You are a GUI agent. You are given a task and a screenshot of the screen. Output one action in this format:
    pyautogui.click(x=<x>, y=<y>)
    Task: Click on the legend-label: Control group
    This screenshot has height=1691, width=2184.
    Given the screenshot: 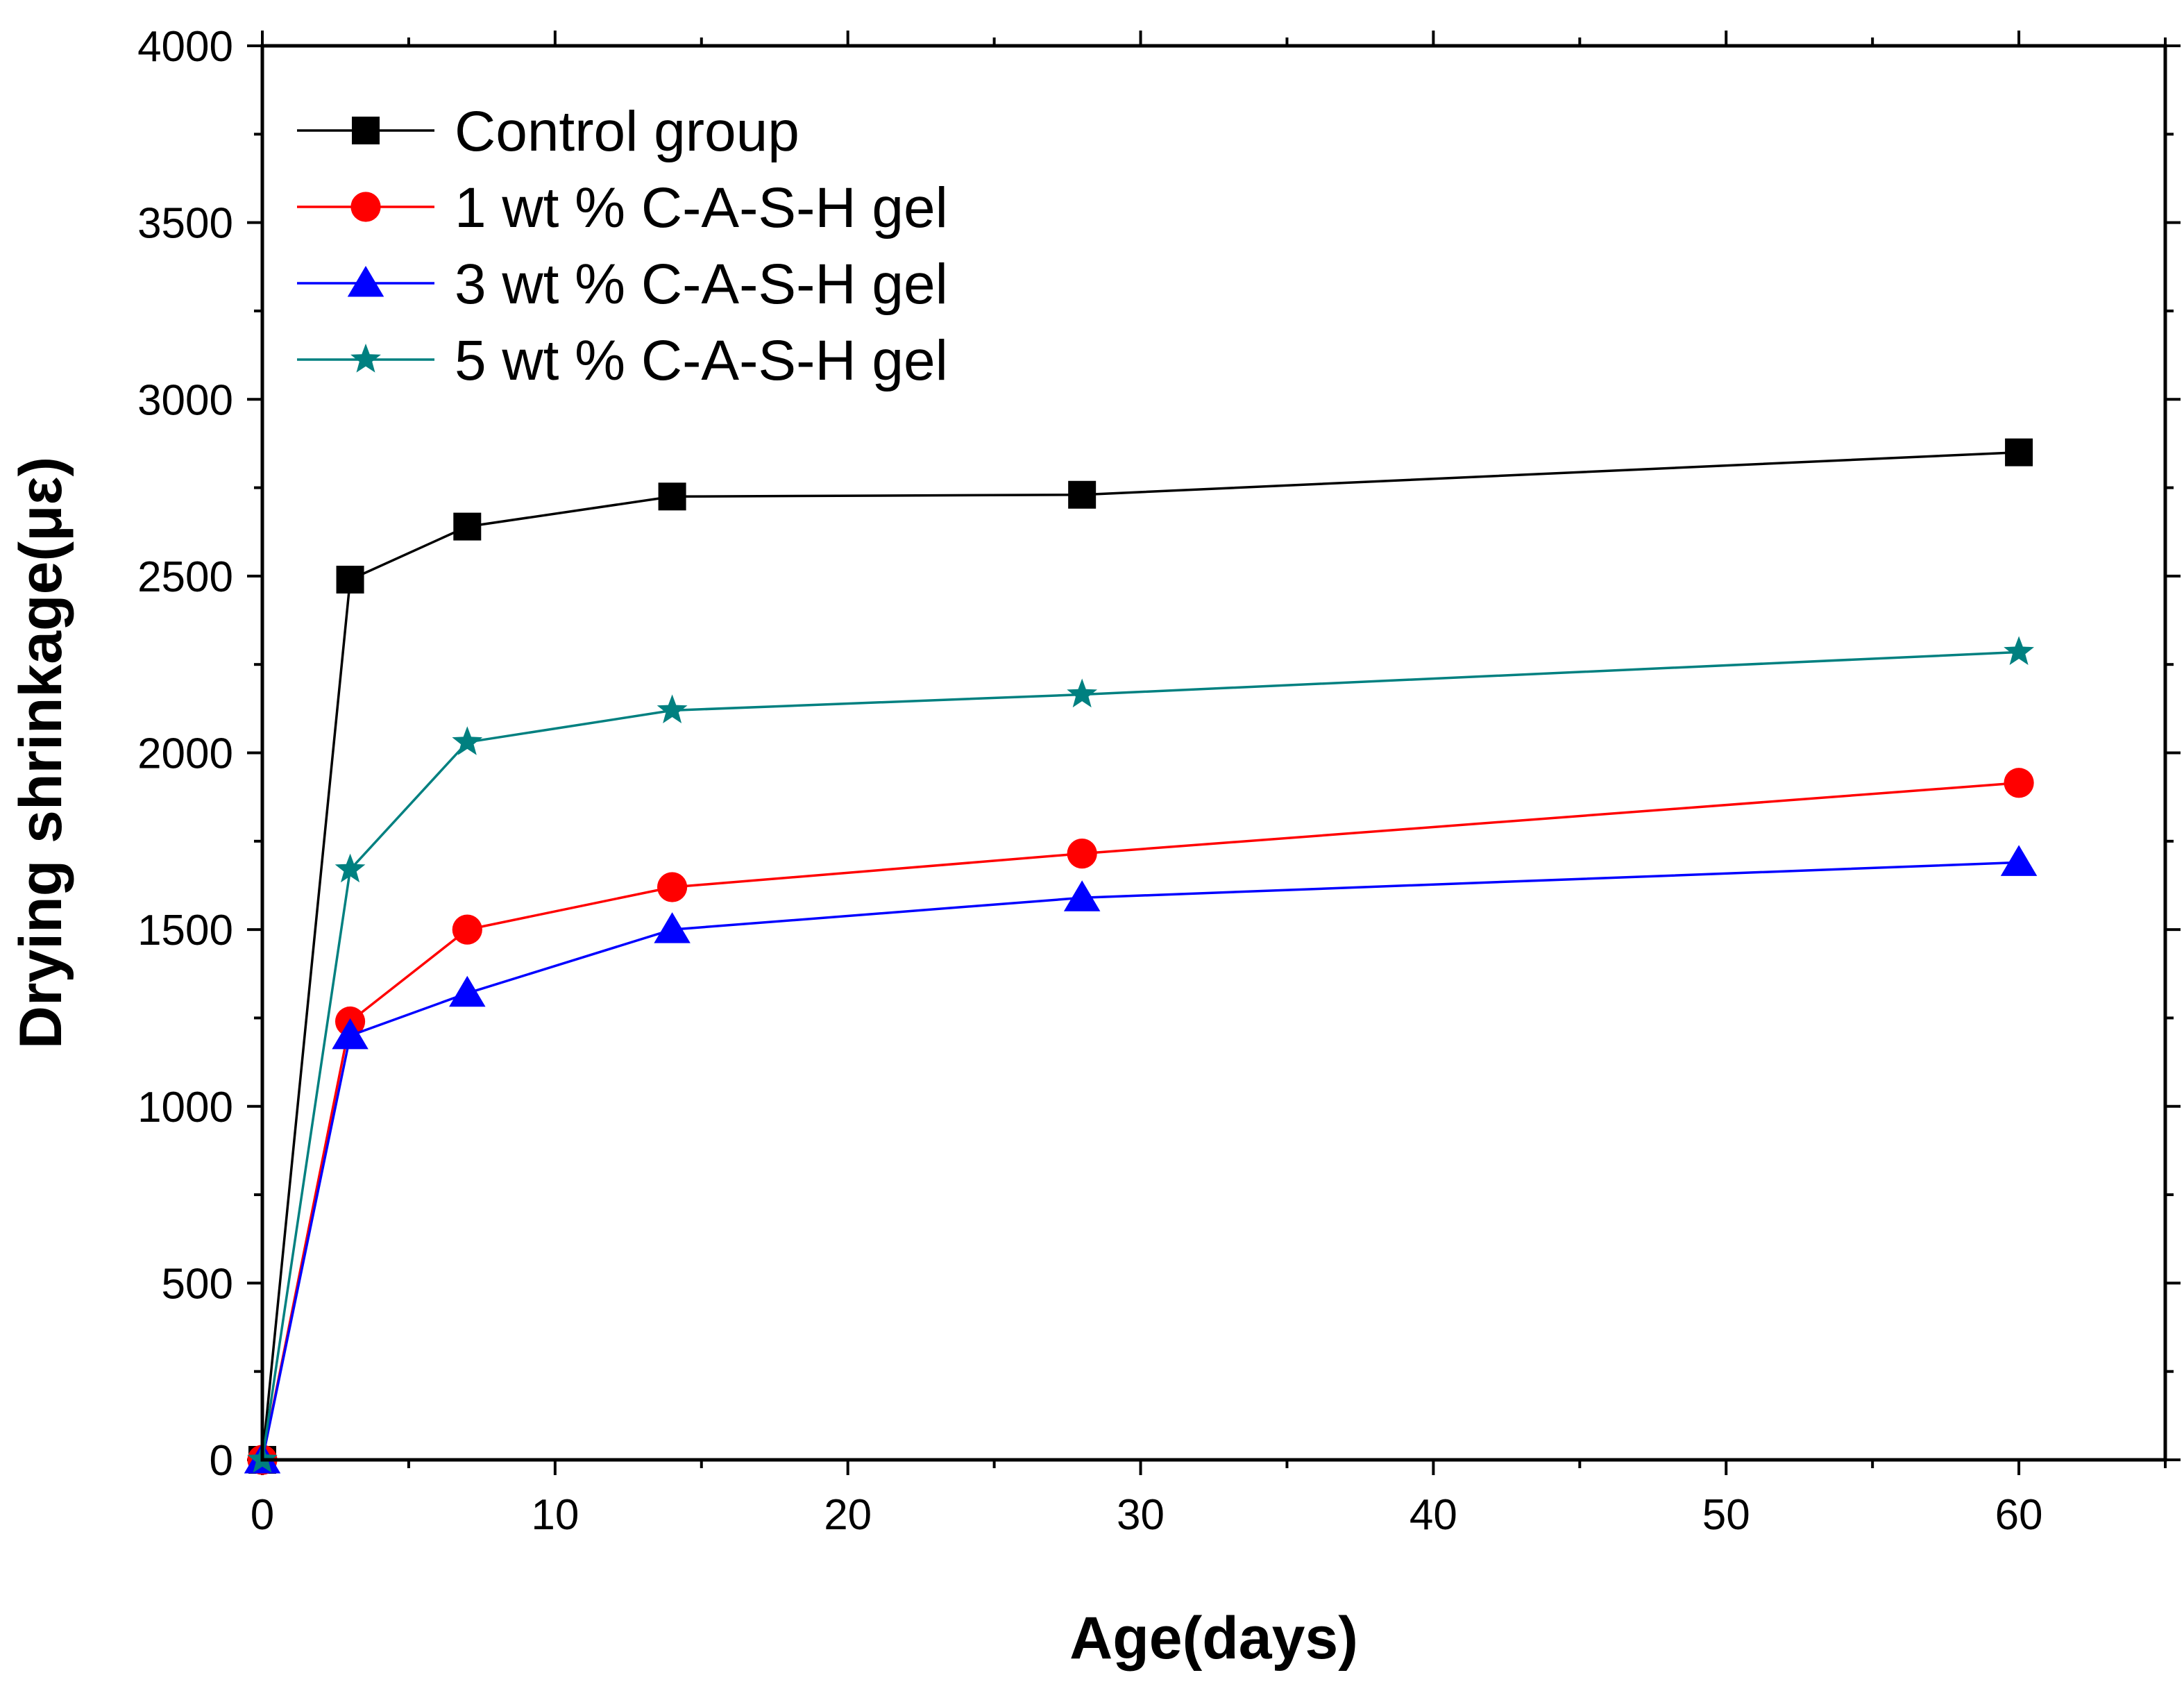 What is the action you would take?
    pyautogui.click(x=627, y=131)
    